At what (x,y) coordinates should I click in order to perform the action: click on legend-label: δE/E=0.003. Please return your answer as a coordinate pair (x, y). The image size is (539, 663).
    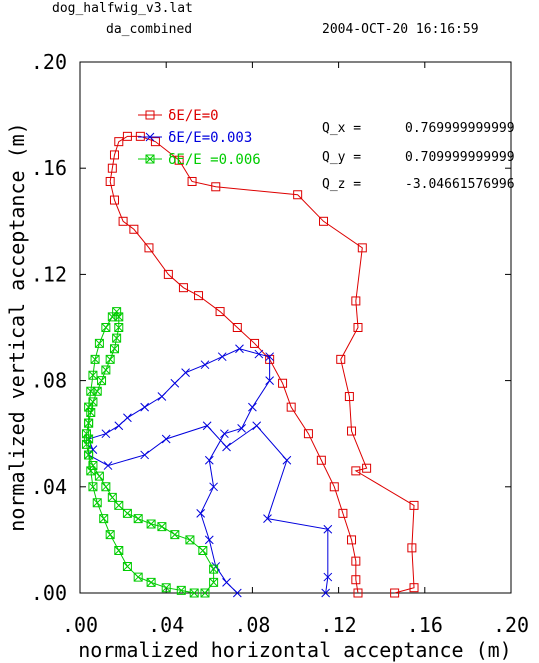
    Looking at the image, I should click on (210, 138).